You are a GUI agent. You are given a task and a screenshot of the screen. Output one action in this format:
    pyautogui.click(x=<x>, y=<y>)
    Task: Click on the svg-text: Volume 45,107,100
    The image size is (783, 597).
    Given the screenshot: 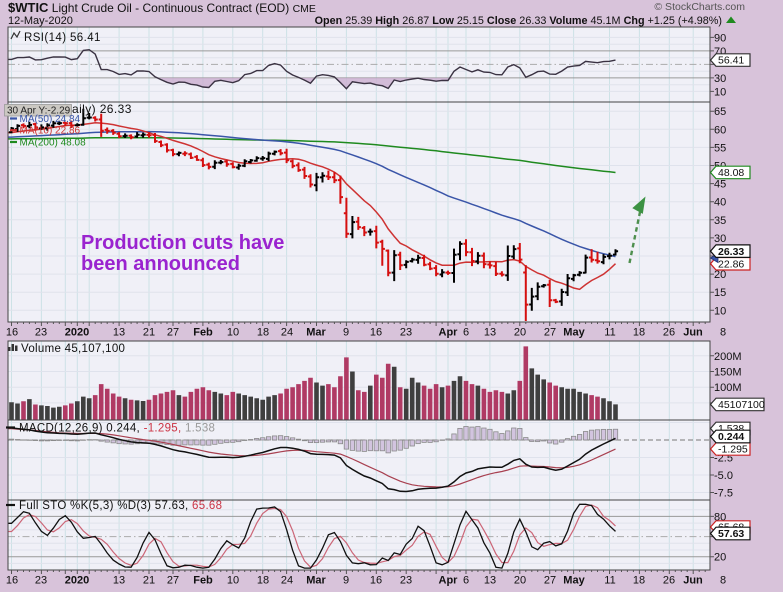 What is the action you would take?
    pyautogui.click(x=73, y=349)
    